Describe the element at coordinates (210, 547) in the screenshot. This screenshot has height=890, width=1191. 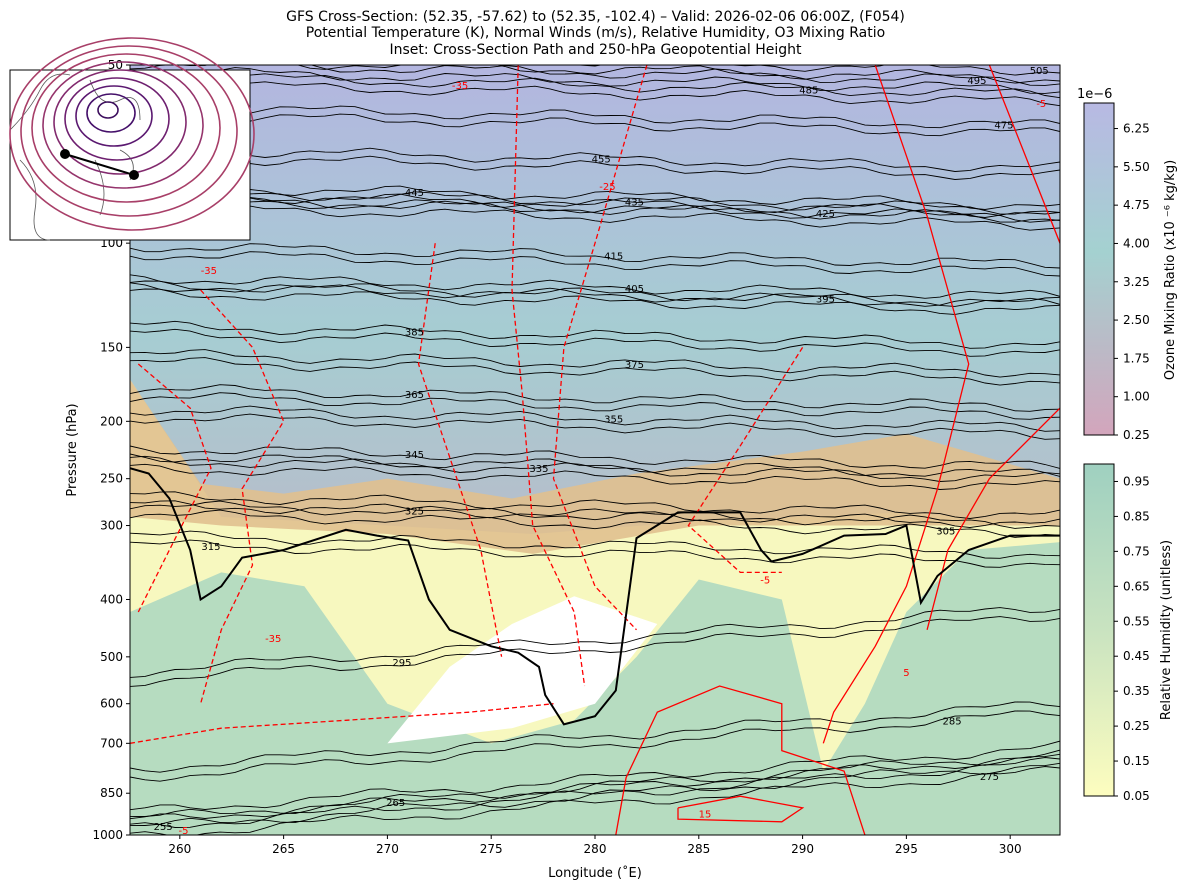
I see `isentrope-label: 315` at that location.